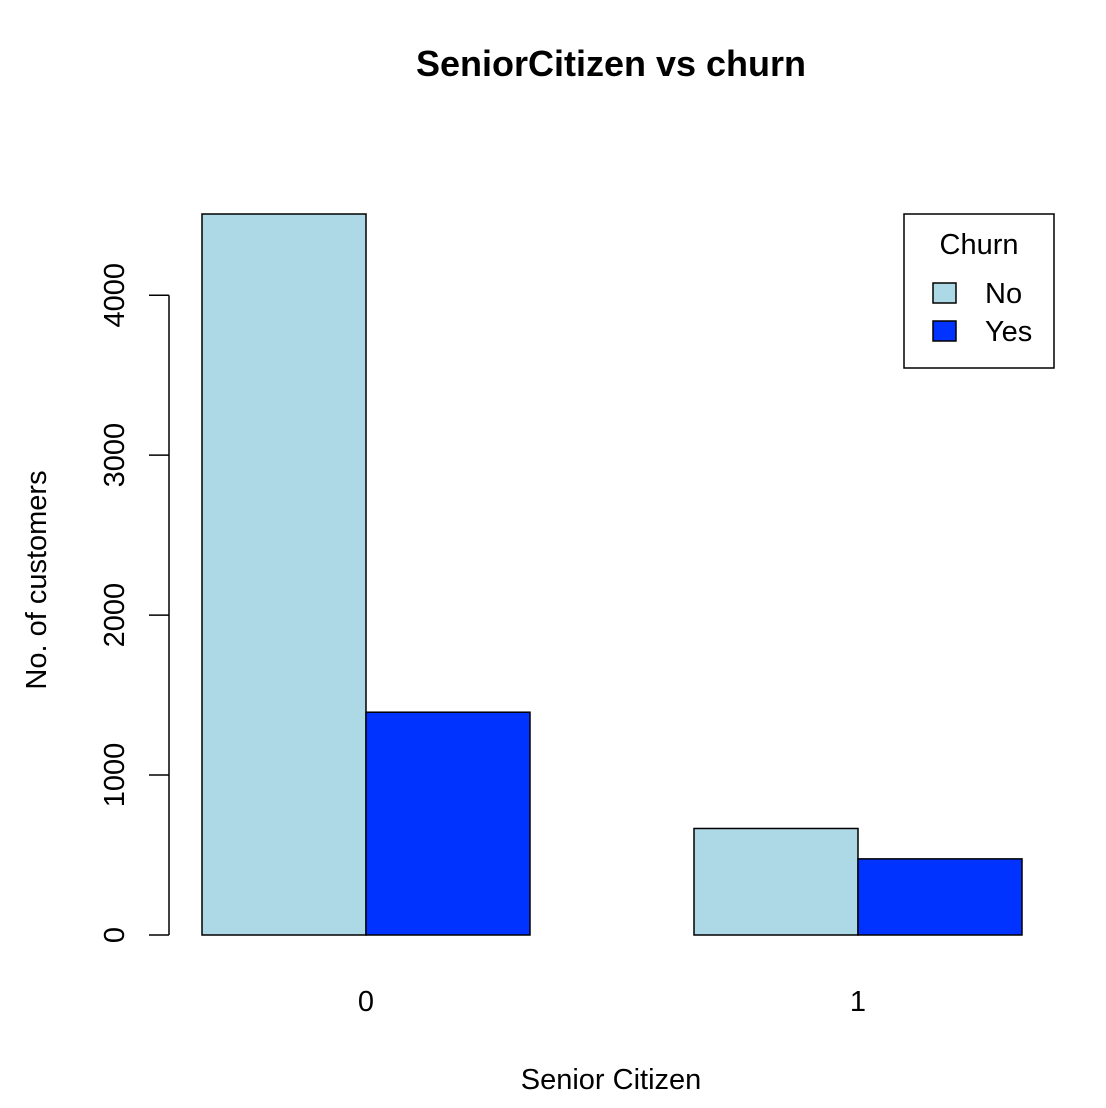 This screenshot has width=1106, height=1108. I want to click on legend-swatch-yes, so click(944, 331).